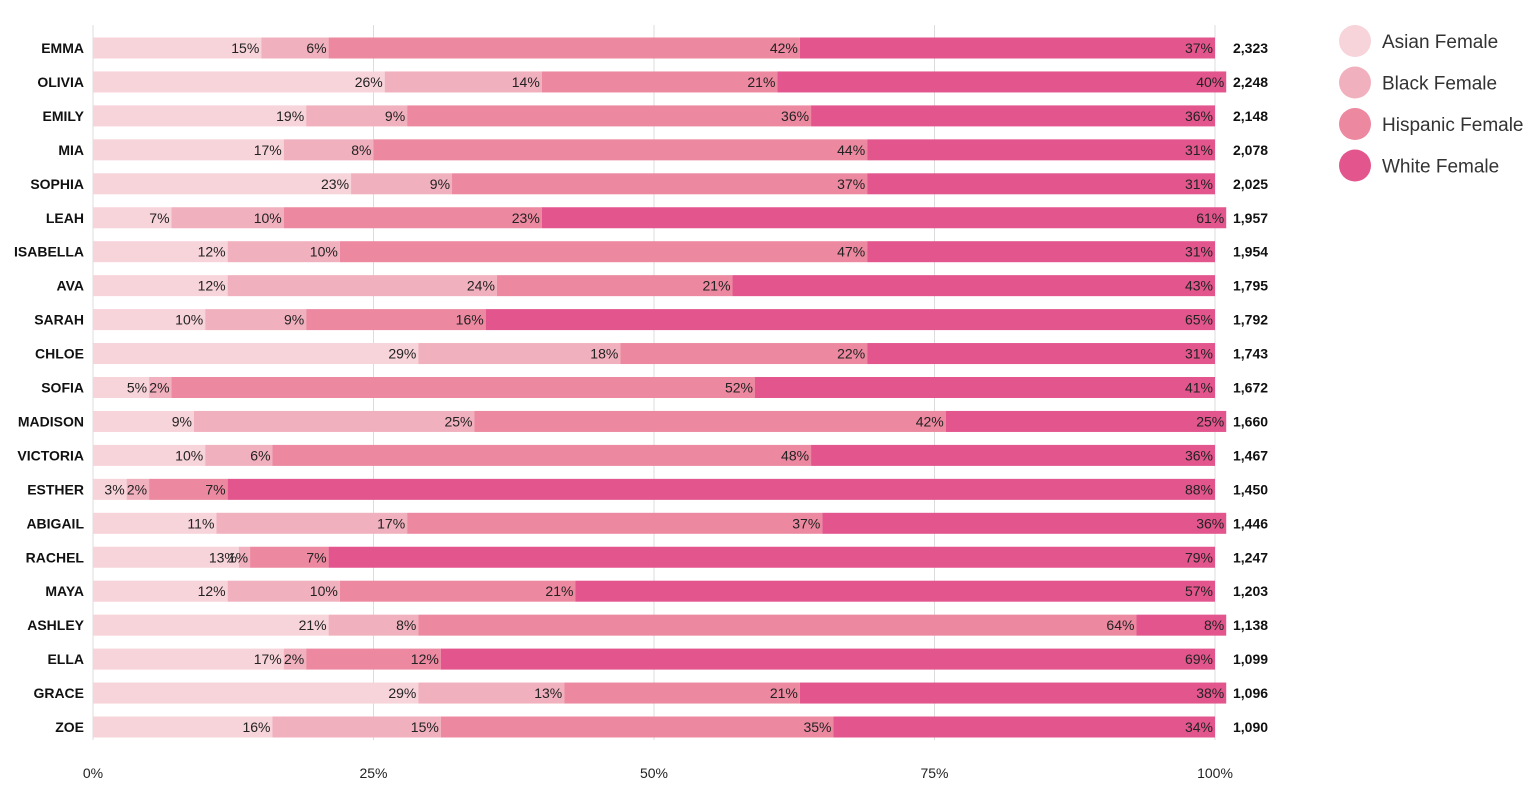  What do you see at coordinates (402, 693) in the screenshot?
I see `data-label: 29%` at bounding box center [402, 693].